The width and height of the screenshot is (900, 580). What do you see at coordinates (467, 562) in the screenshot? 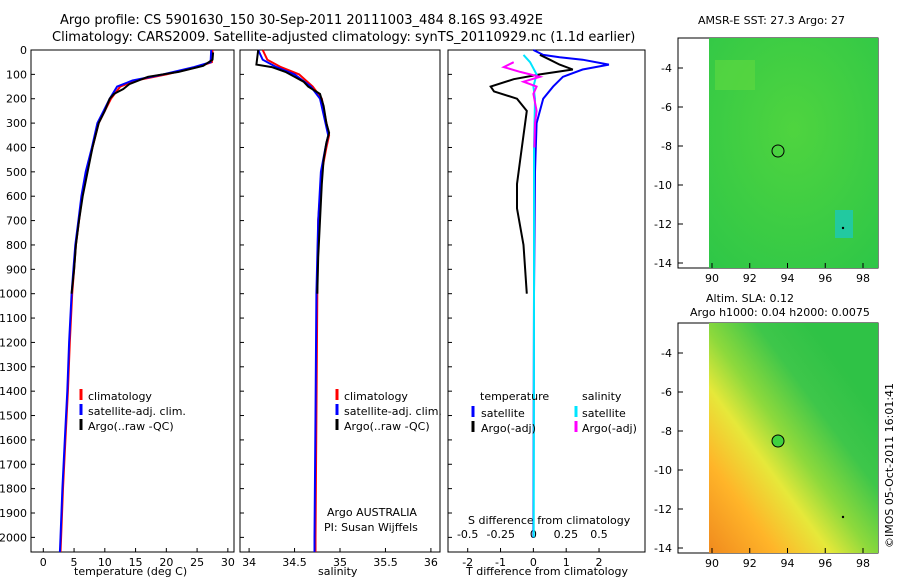
I see `x-tick-label: -2` at bounding box center [467, 562].